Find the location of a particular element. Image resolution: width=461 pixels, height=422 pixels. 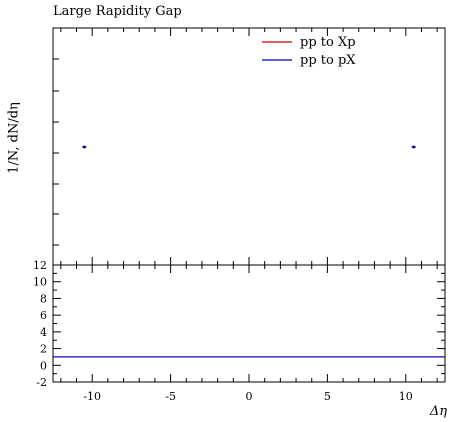

x-tick-label: -5 is located at coordinates (170, 396).